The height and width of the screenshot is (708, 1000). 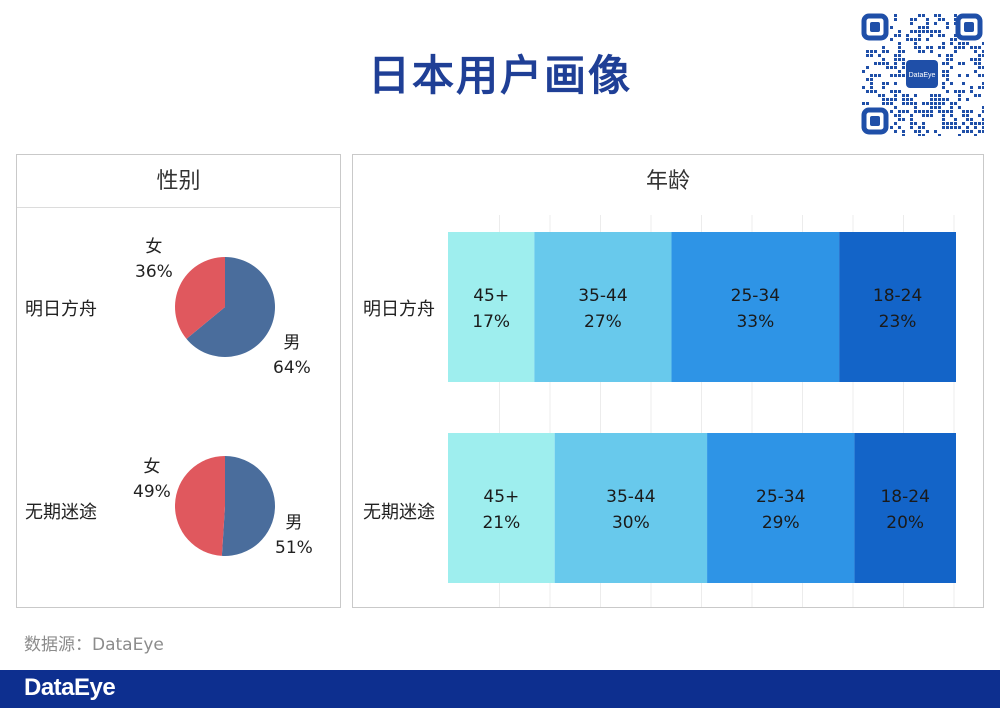 What do you see at coordinates (94, 645) in the screenshot?
I see `source-note: 数据源：DataEye` at bounding box center [94, 645].